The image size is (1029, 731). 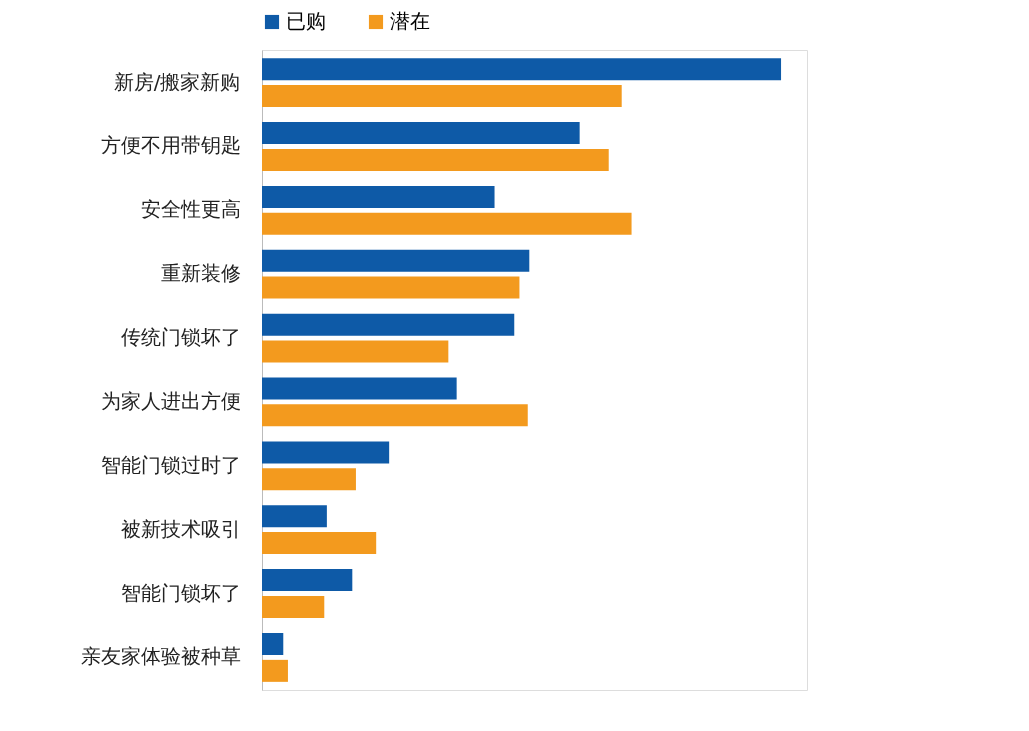 What do you see at coordinates (200, 273) in the screenshot?
I see `y-tick-label: 重新装修` at bounding box center [200, 273].